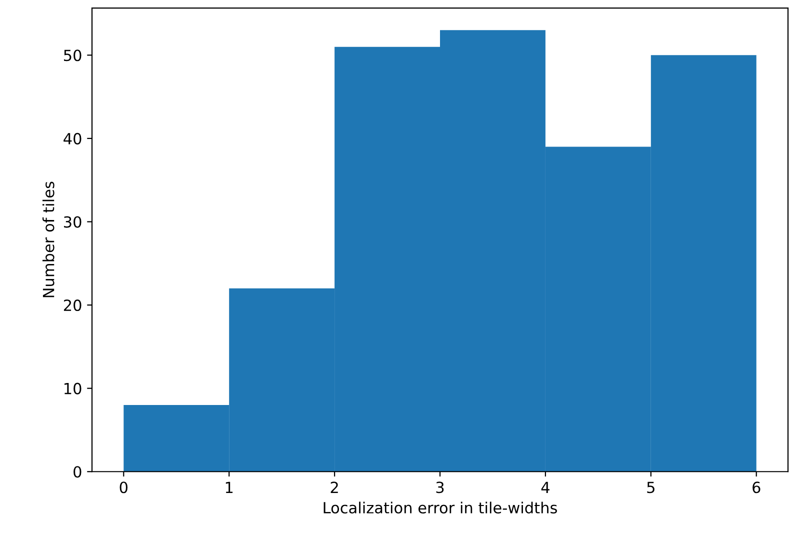 The height and width of the screenshot is (539, 800). What do you see at coordinates (73, 56) in the screenshot?
I see `y-tick-label: 50` at bounding box center [73, 56].